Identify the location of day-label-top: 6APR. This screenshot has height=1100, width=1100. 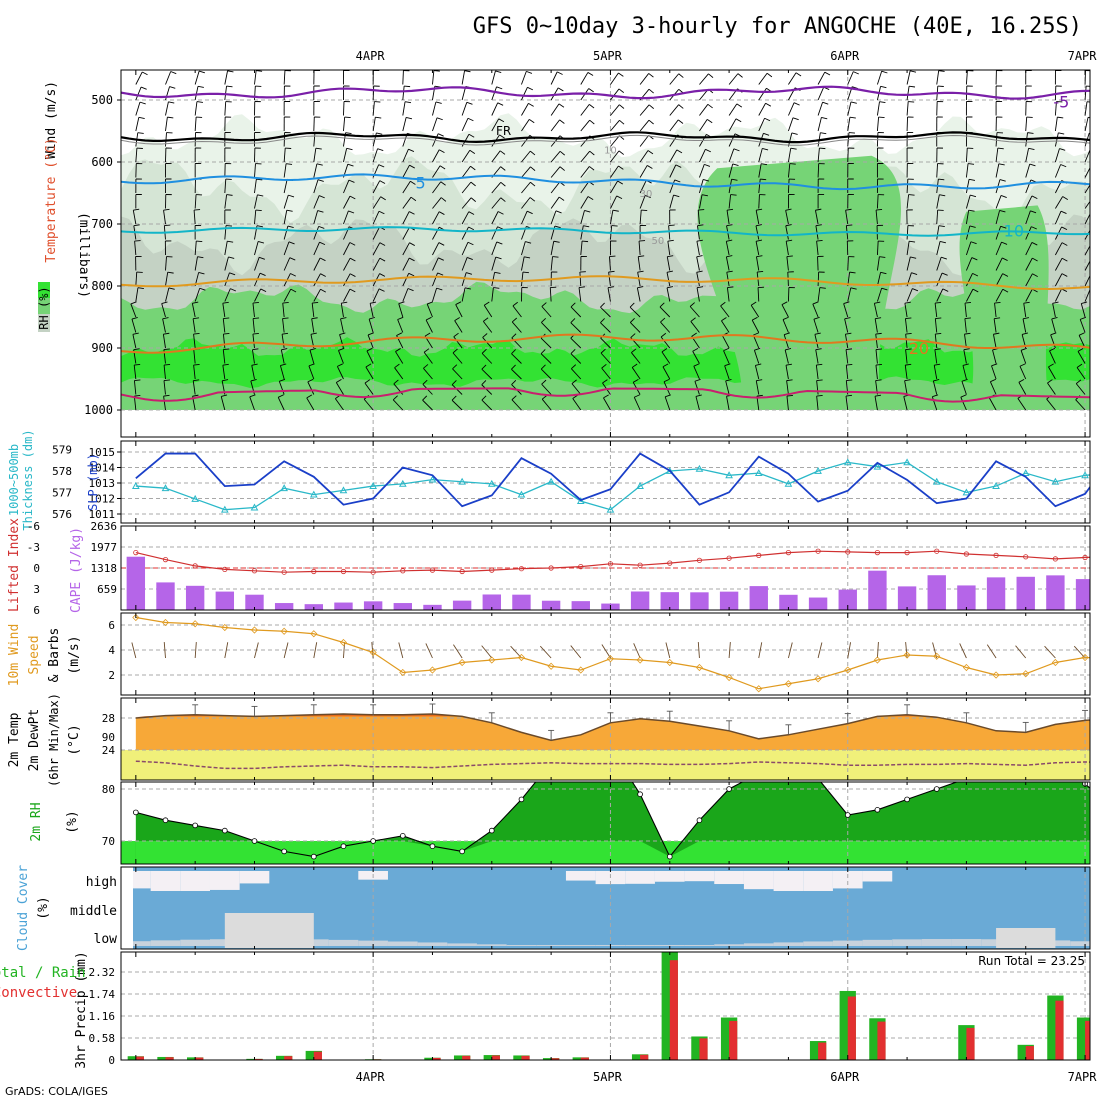
(845, 56).